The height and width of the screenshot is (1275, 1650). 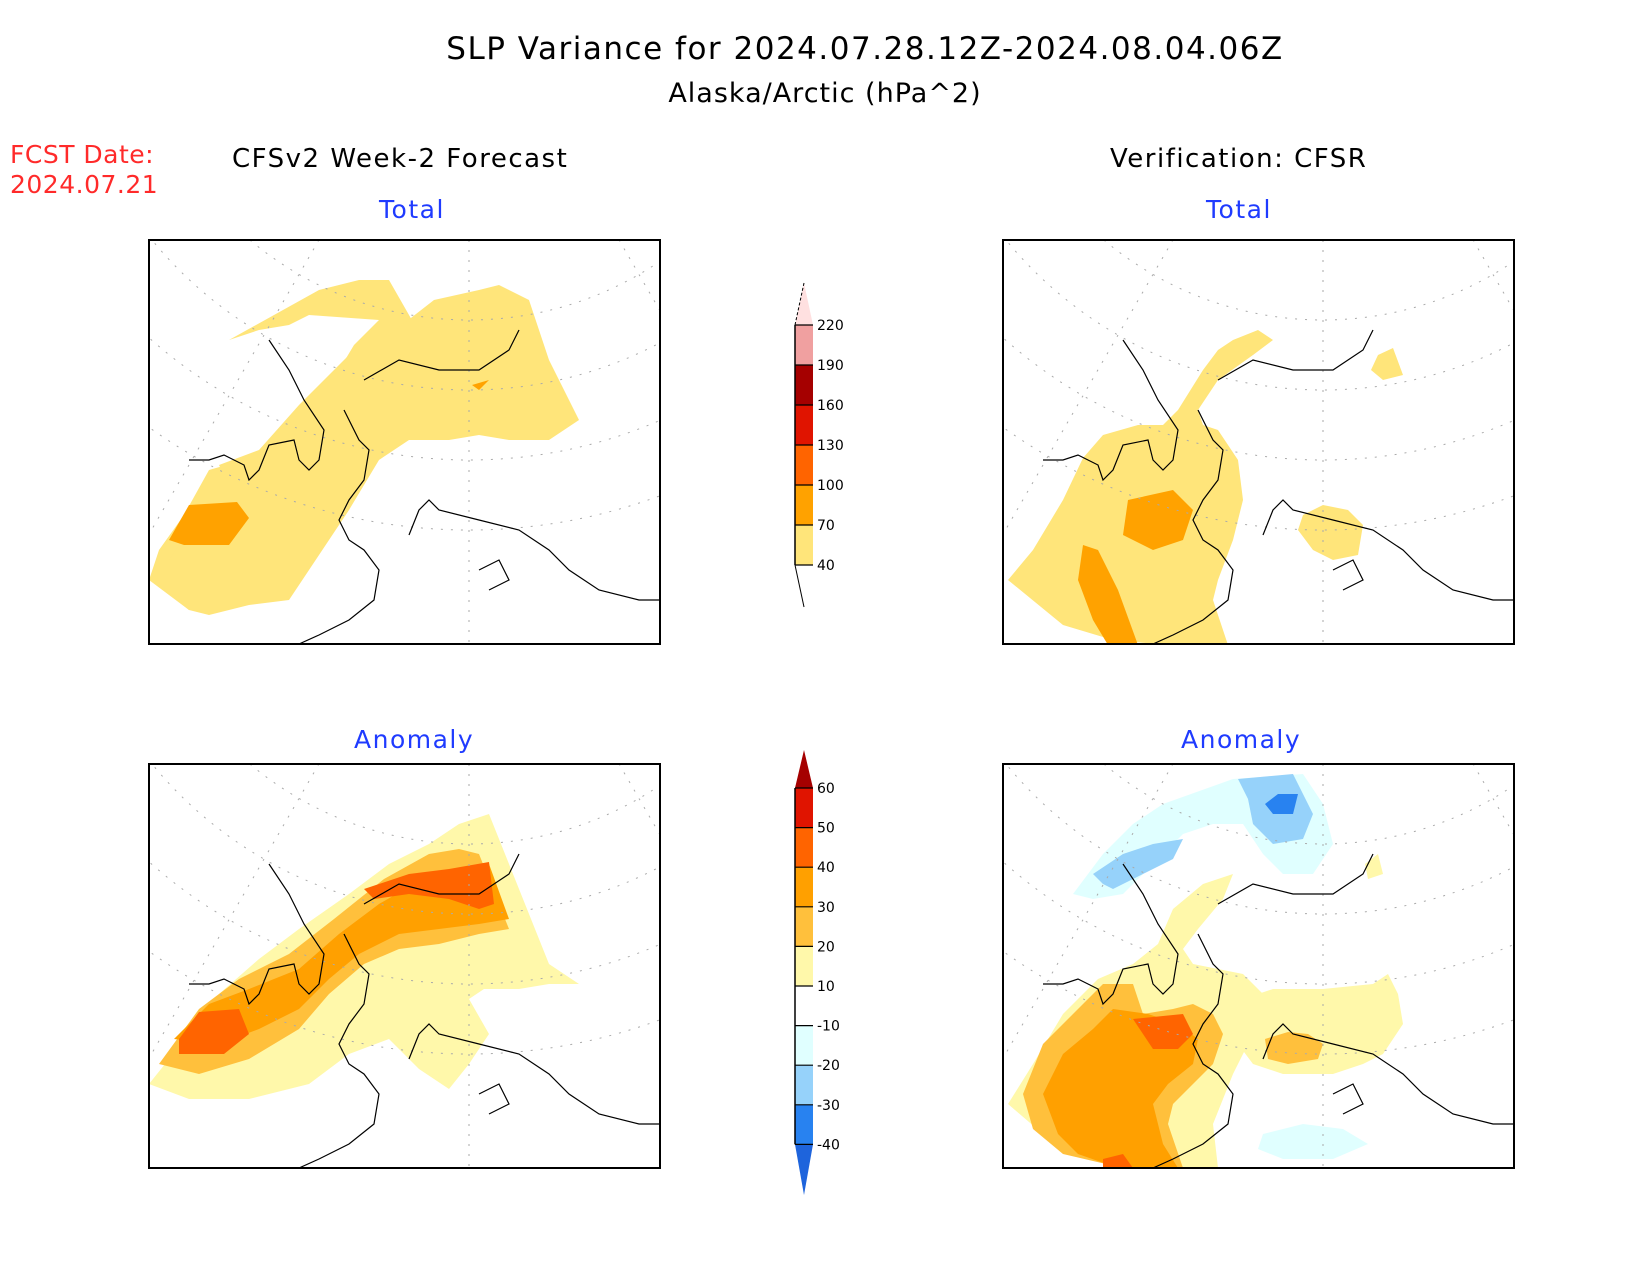 I want to click on fcst-date-block: FCST Date: 2024.07.21, so click(x=84, y=170).